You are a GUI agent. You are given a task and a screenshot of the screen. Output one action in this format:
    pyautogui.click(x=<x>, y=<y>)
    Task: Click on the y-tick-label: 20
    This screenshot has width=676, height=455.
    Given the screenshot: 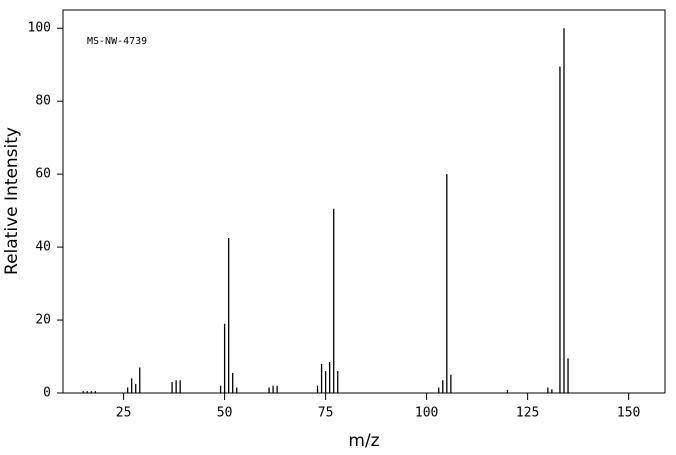 What is the action you would take?
    pyautogui.click(x=43, y=320)
    